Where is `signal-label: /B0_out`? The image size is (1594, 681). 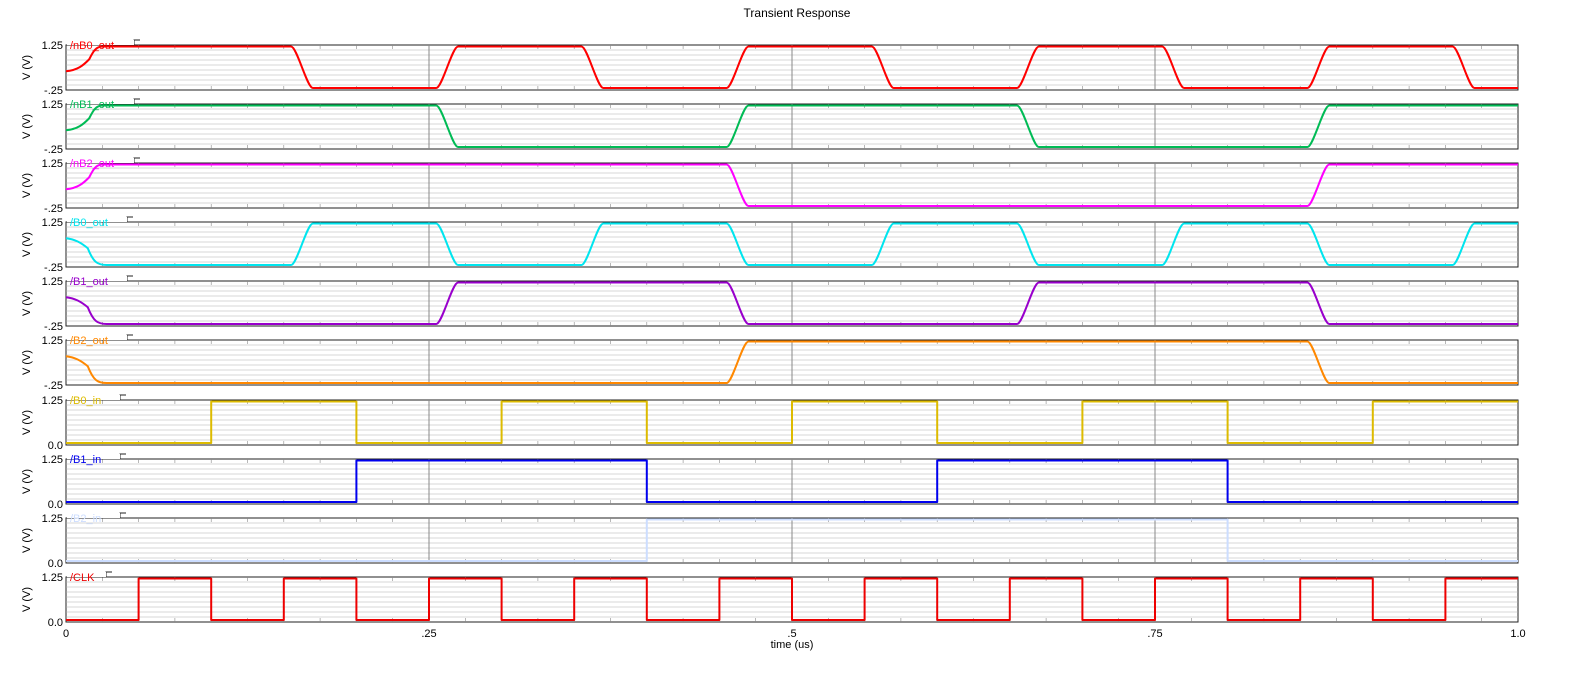
signal-label: /B0_out is located at coordinates (89, 223).